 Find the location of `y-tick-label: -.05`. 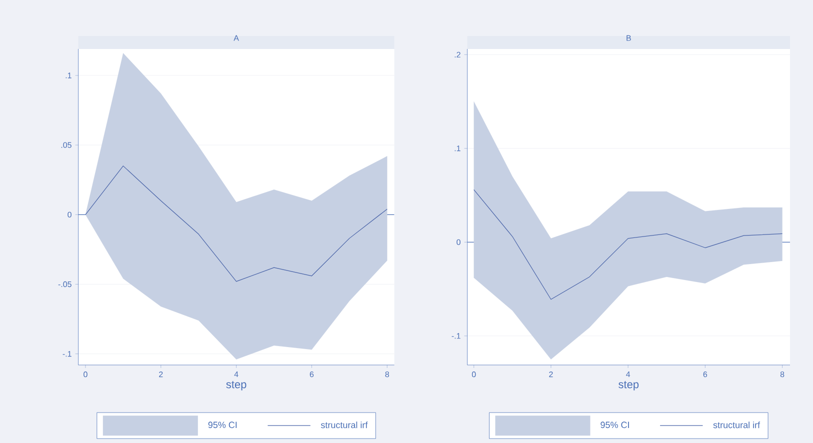

y-tick-label: -.05 is located at coordinates (65, 284).